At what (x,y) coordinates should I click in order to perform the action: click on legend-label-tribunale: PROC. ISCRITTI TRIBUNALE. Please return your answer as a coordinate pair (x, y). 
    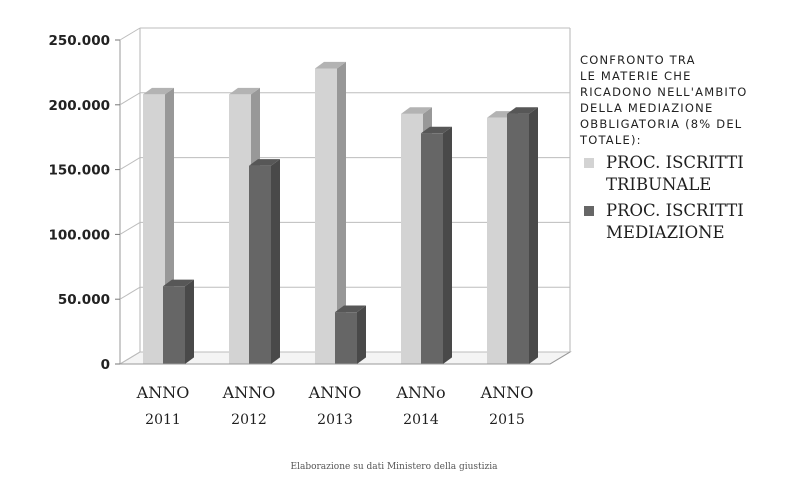
    Looking at the image, I should click on (675, 173).